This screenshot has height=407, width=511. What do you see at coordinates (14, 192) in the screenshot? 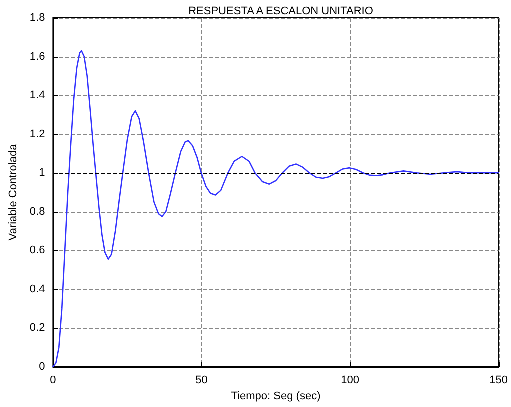
I see `y-axis-title: Variable Controlada` at bounding box center [14, 192].